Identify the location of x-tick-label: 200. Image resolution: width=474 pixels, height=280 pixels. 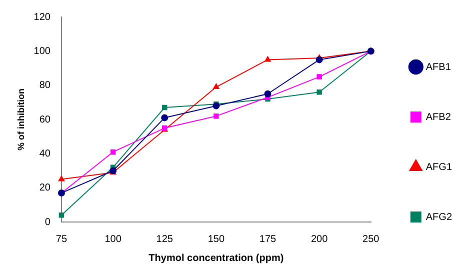
(319, 239).